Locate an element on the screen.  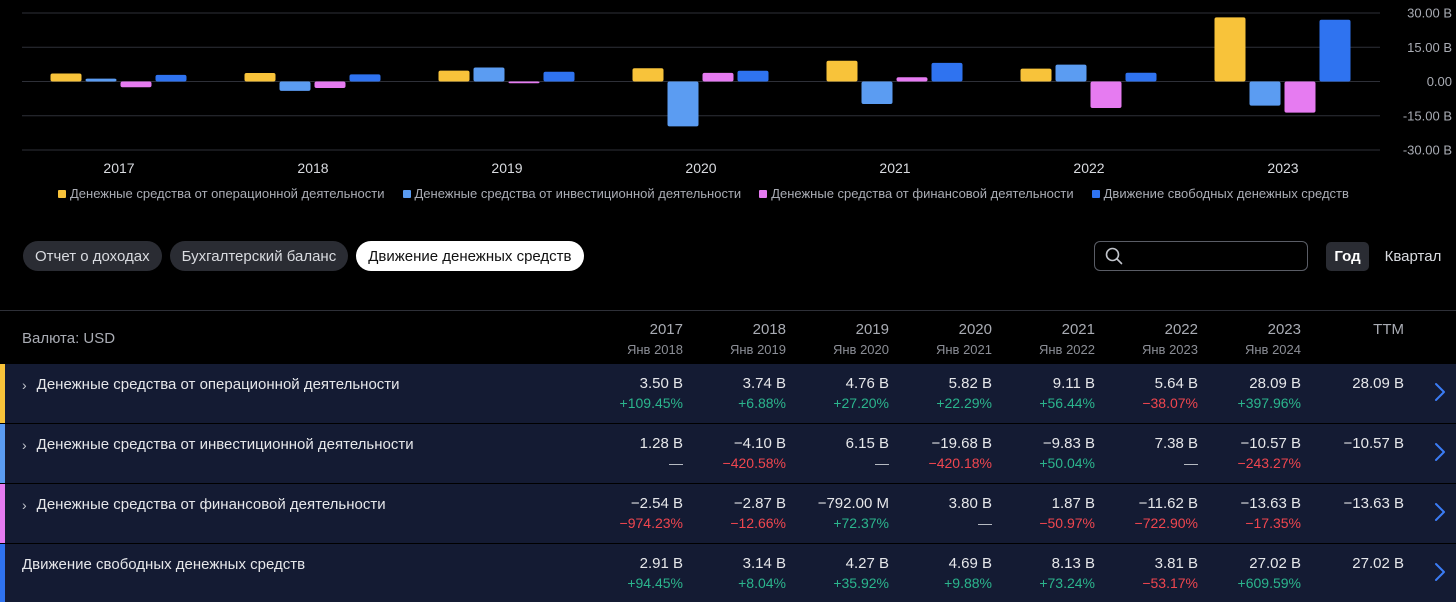
cell-change: +35.92% is located at coordinates (861, 583).